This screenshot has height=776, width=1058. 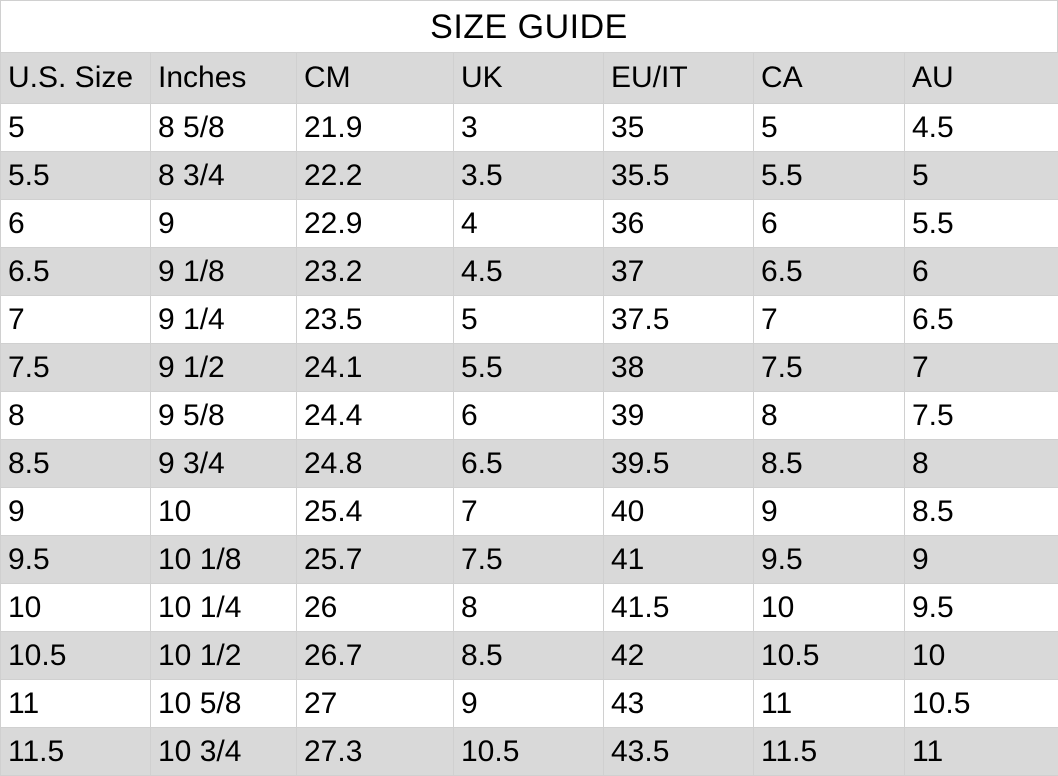 I want to click on table-cell: 10 1/8, so click(x=224, y=560).